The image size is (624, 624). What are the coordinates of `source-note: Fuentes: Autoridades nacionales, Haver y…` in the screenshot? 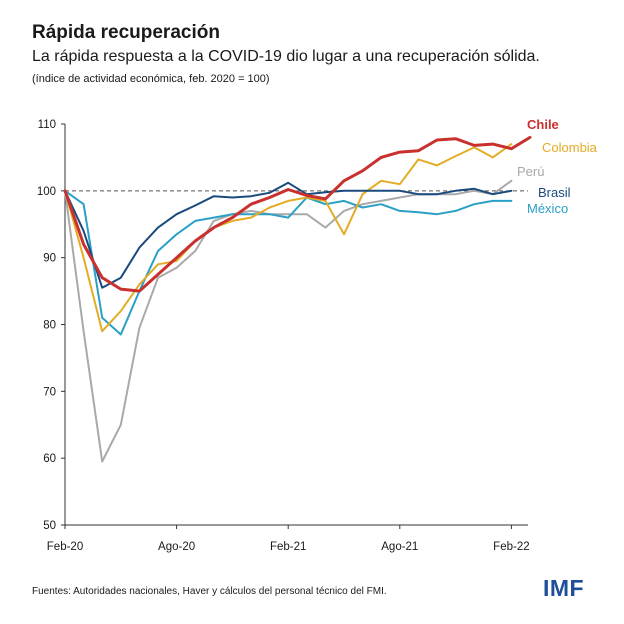 It's located at (209, 591).